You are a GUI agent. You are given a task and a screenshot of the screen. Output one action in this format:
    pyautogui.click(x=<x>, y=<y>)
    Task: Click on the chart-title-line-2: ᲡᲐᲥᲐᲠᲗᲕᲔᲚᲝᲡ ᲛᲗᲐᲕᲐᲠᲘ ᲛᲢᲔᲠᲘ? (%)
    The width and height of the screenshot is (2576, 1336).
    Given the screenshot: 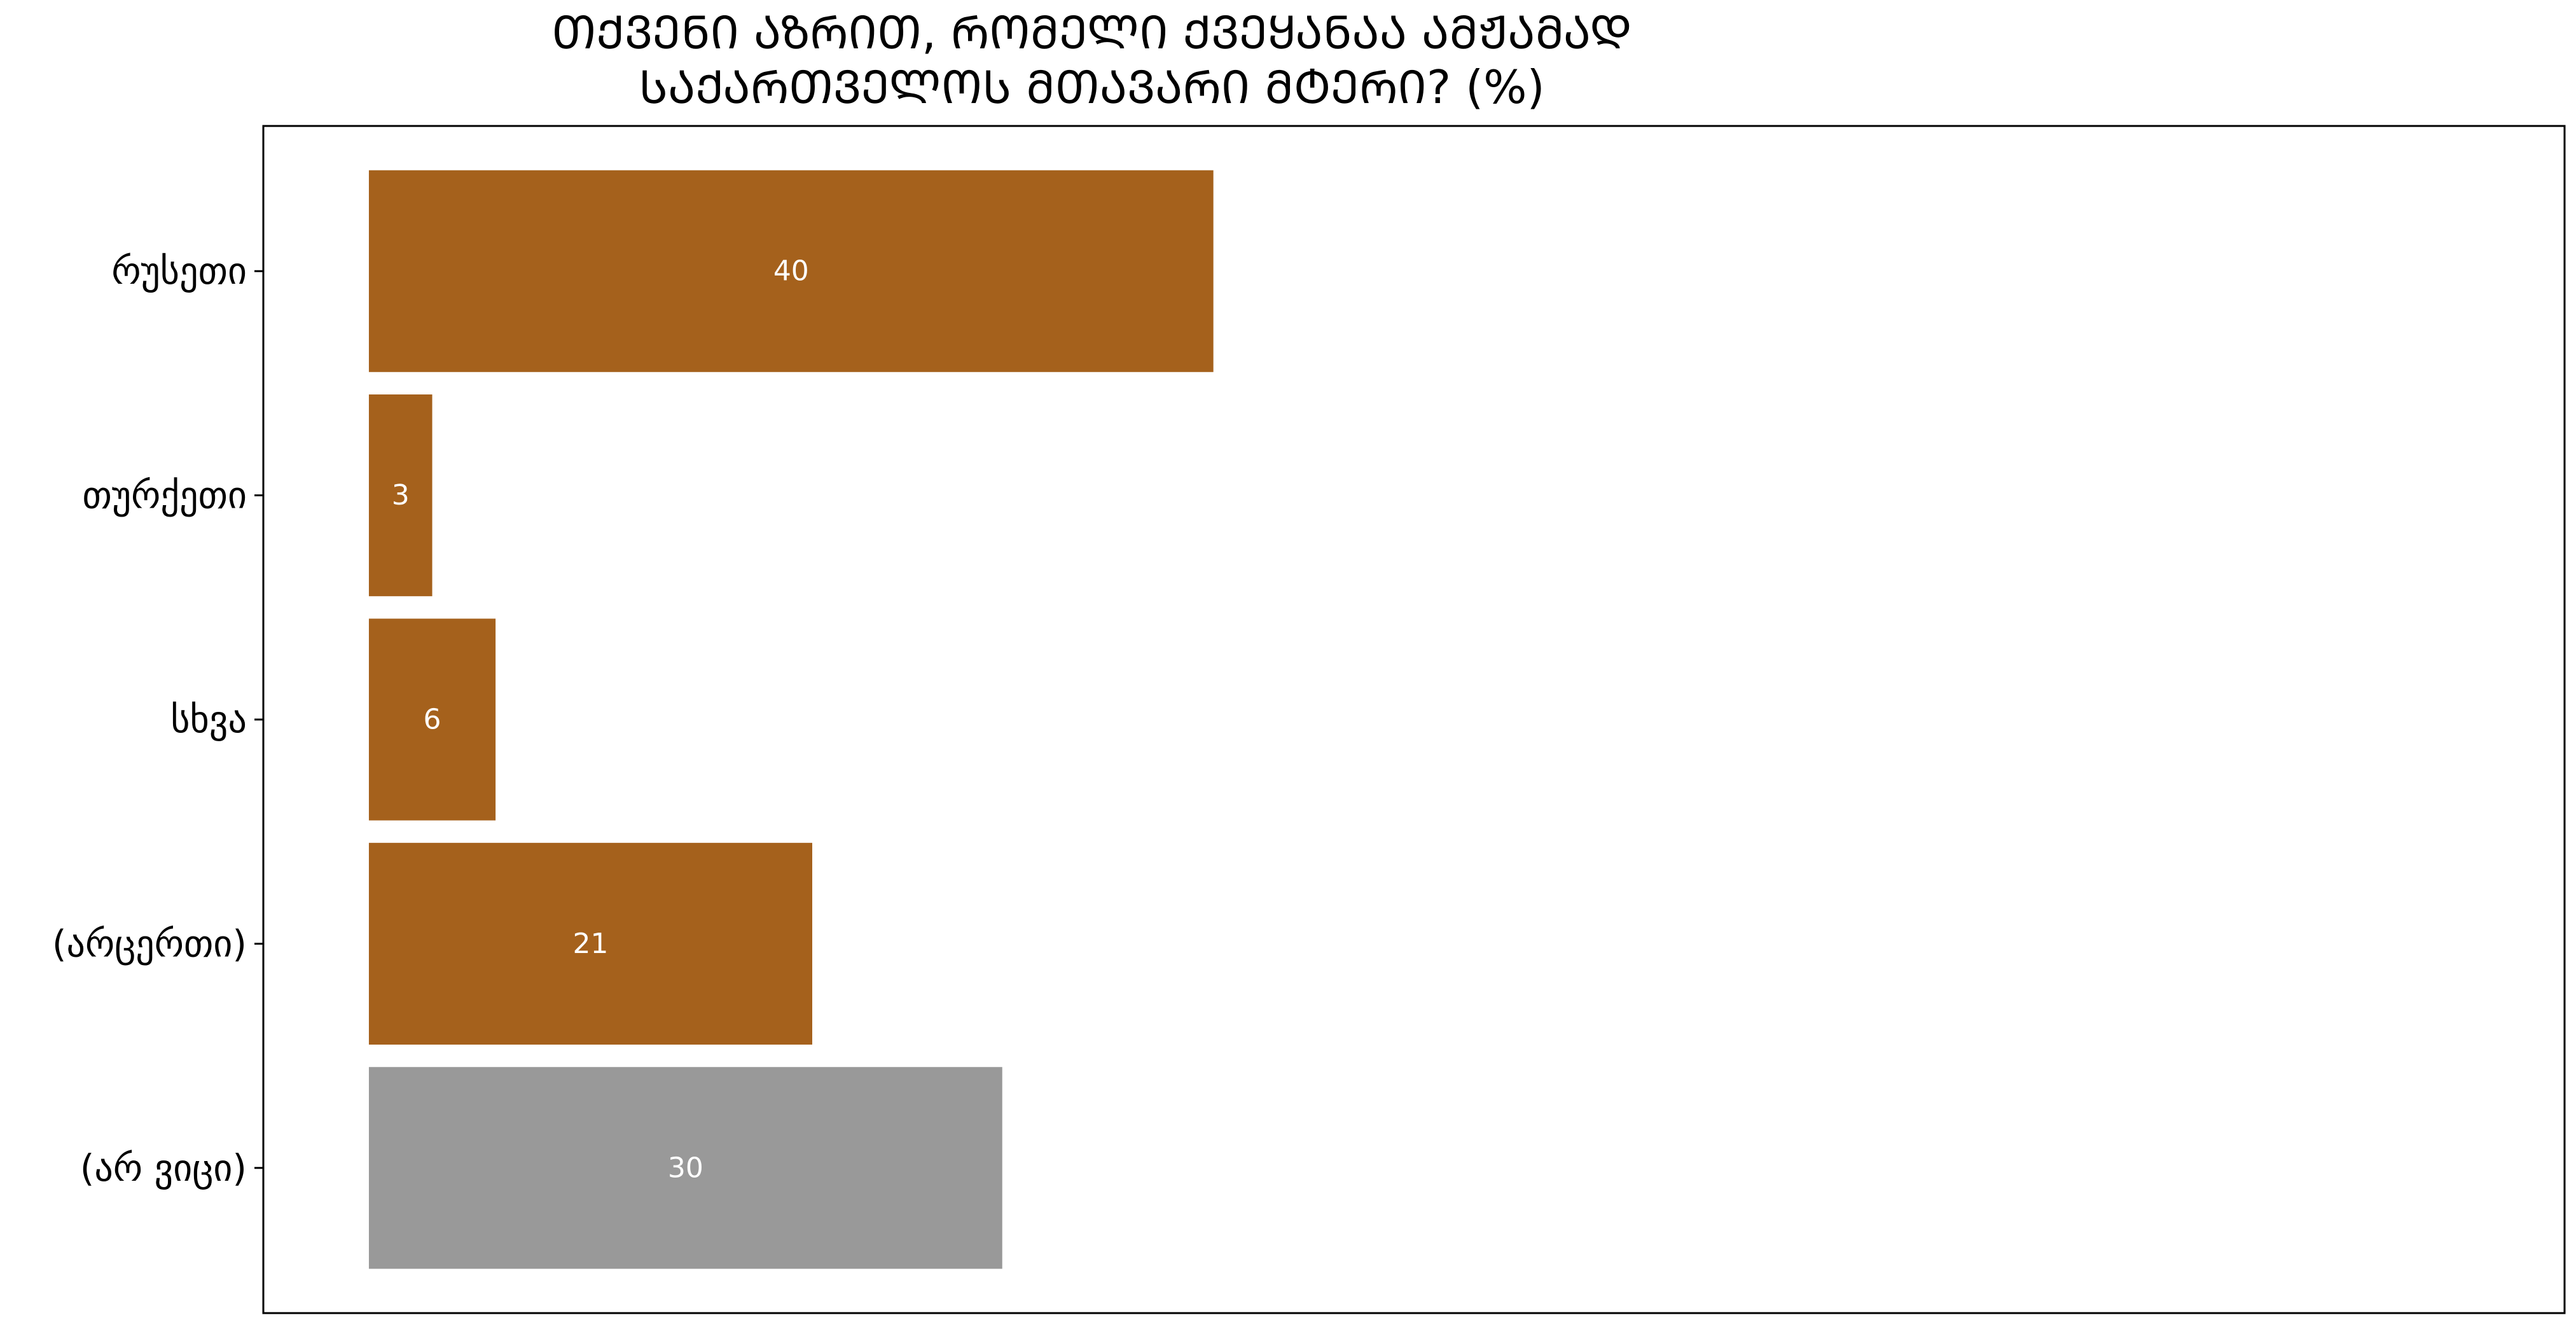 What is the action you would take?
    pyautogui.click(x=1092, y=87)
    